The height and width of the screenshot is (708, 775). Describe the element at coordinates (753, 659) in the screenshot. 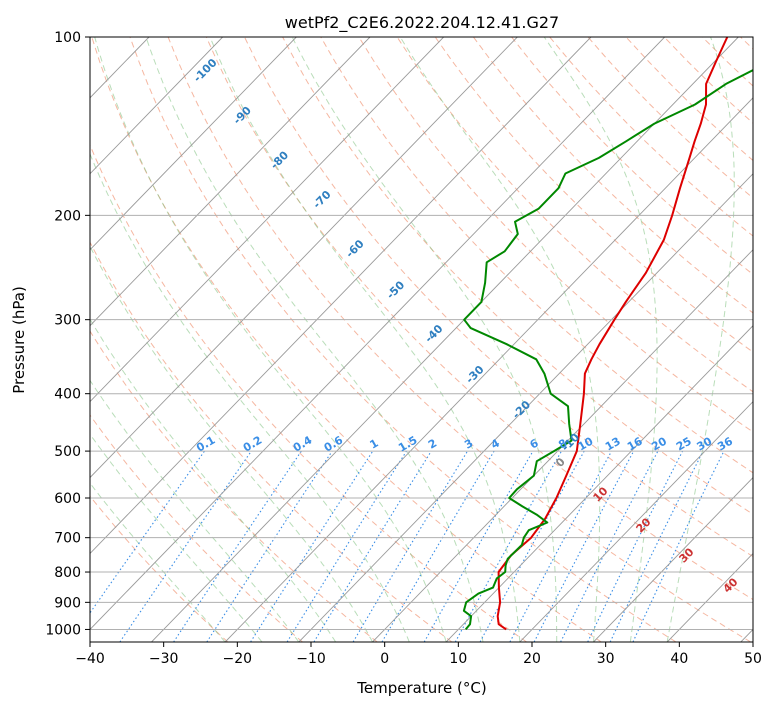

I see `x-tick-label: 50` at that location.